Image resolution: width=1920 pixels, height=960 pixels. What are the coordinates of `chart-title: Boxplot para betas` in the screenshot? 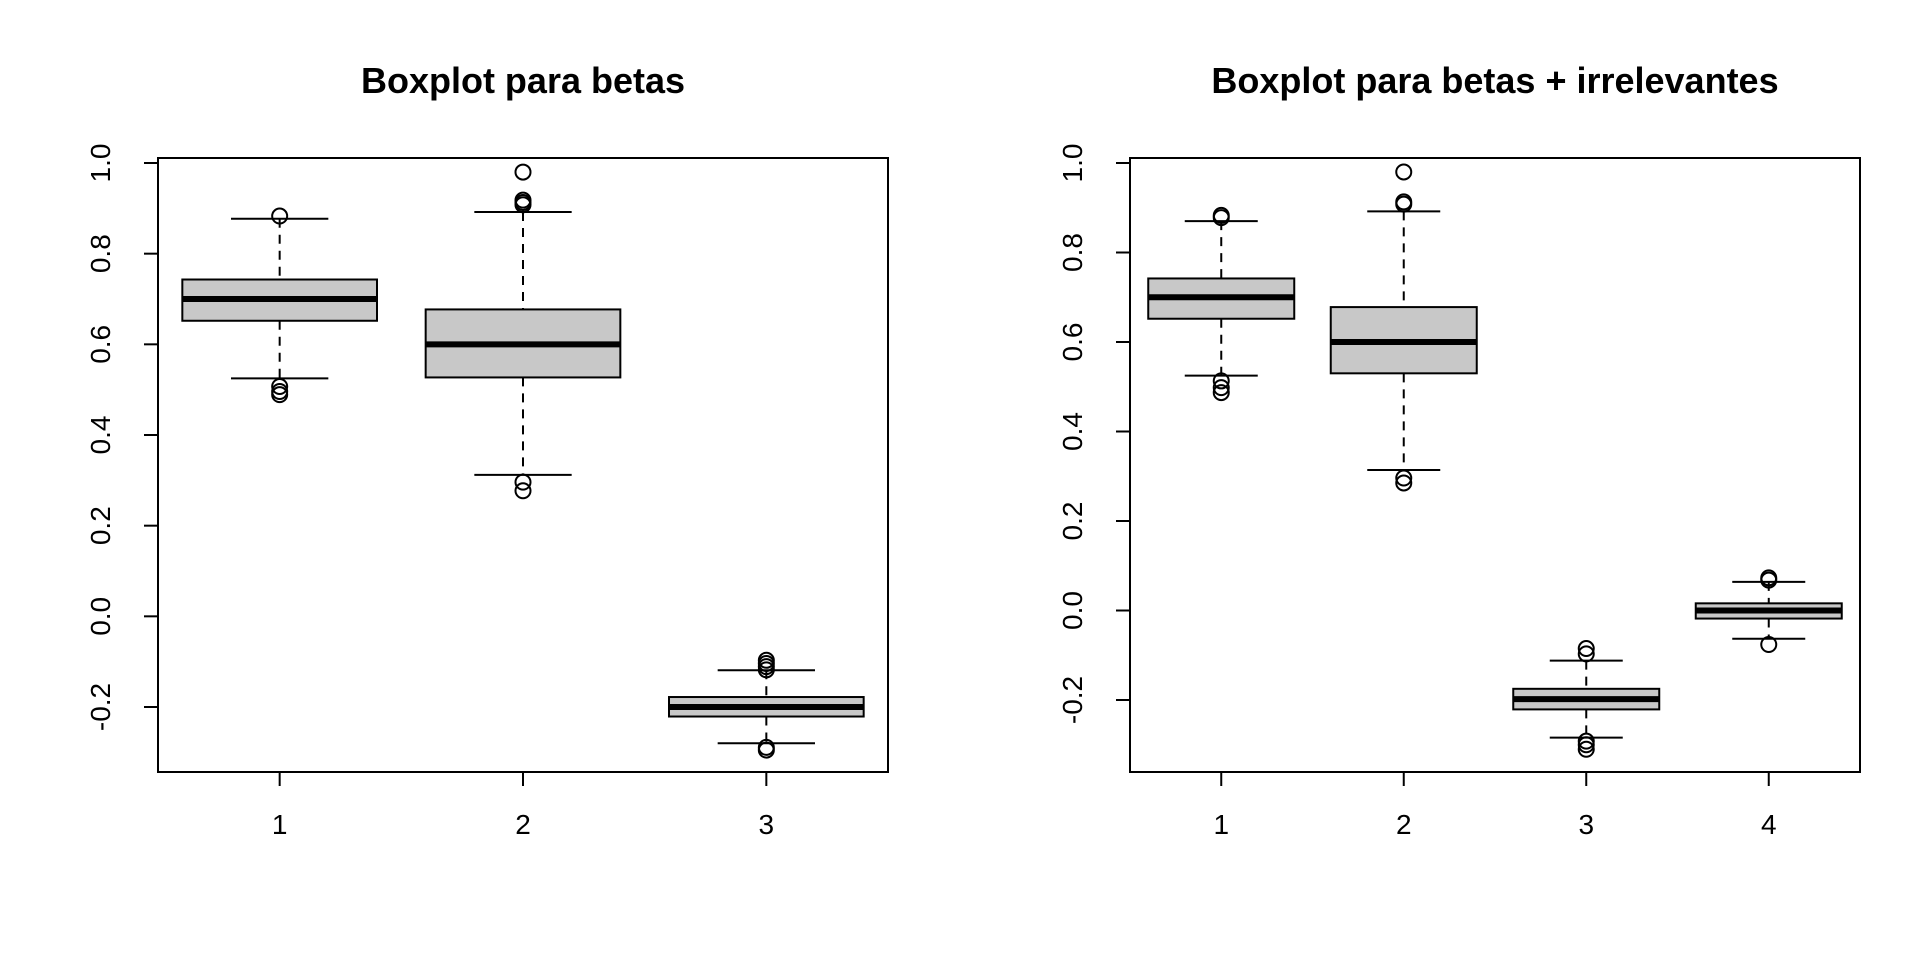 It's located at (523, 80).